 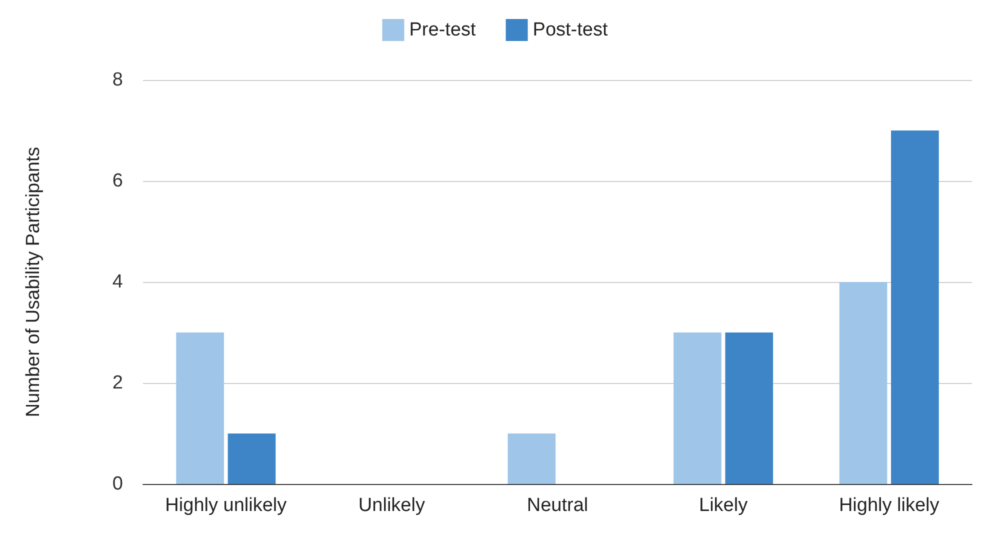 What do you see at coordinates (118, 282) in the screenshot?
I see `y-tick-label: 4` at bounding box center [118, 282].